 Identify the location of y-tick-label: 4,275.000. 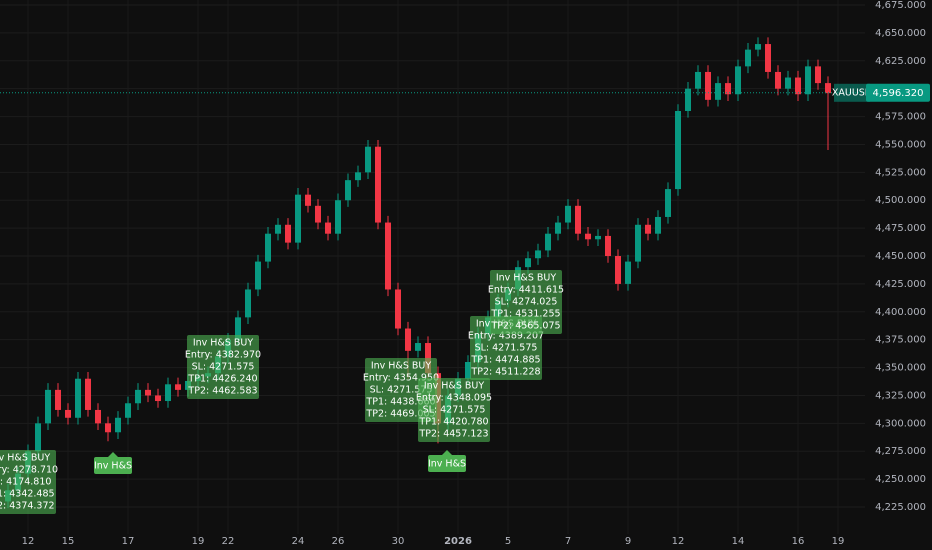
(900, 451).